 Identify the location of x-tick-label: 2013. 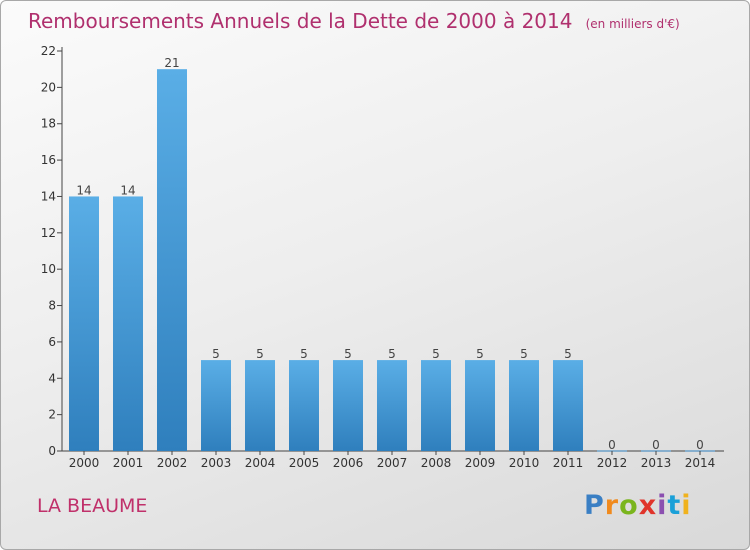
(656, 463).